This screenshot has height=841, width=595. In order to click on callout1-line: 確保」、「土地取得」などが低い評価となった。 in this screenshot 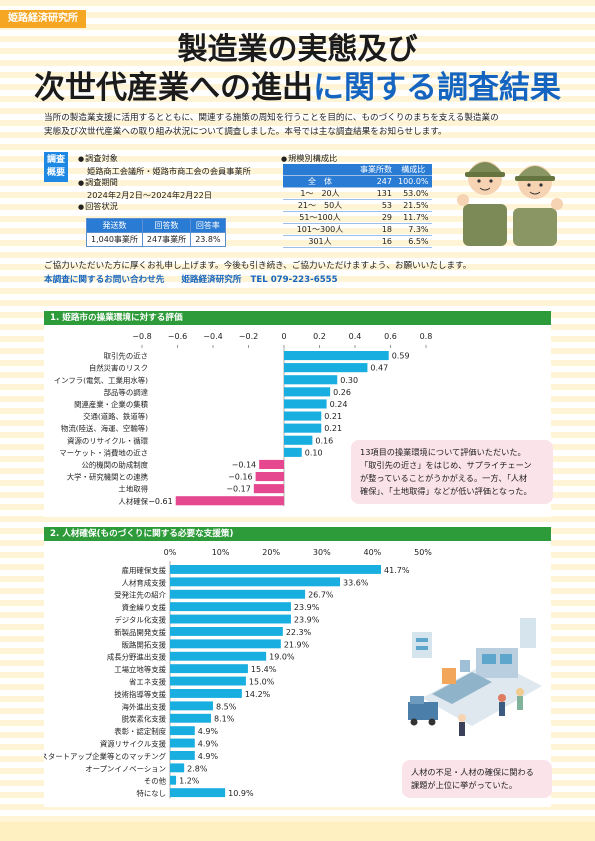, I will do `click(446, 491)`.